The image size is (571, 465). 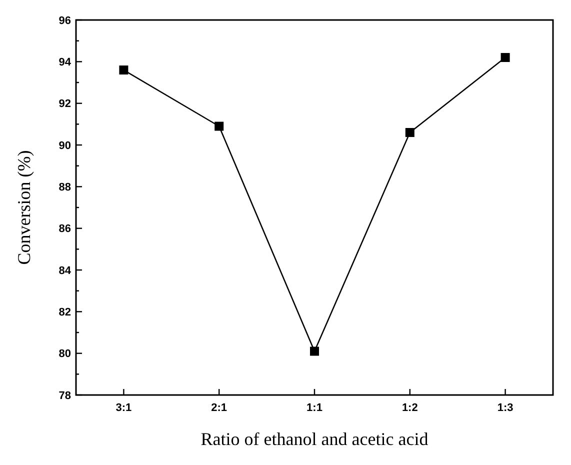 I want to click on x-tick-label: 1:1, so click(x=314, y=408).